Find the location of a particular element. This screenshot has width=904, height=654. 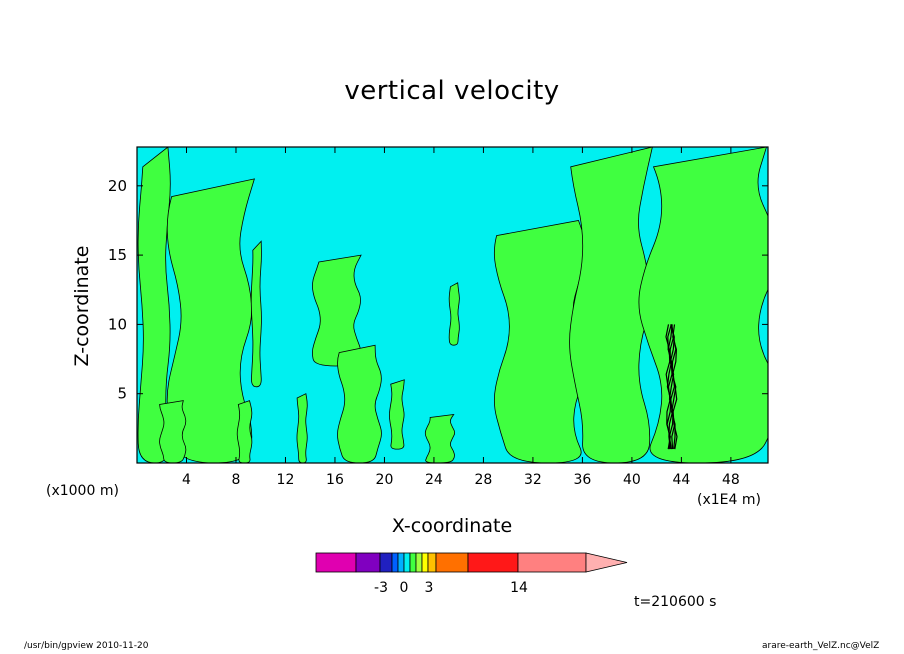

y-tick-label: 20 is located at coordinates (117, 186).